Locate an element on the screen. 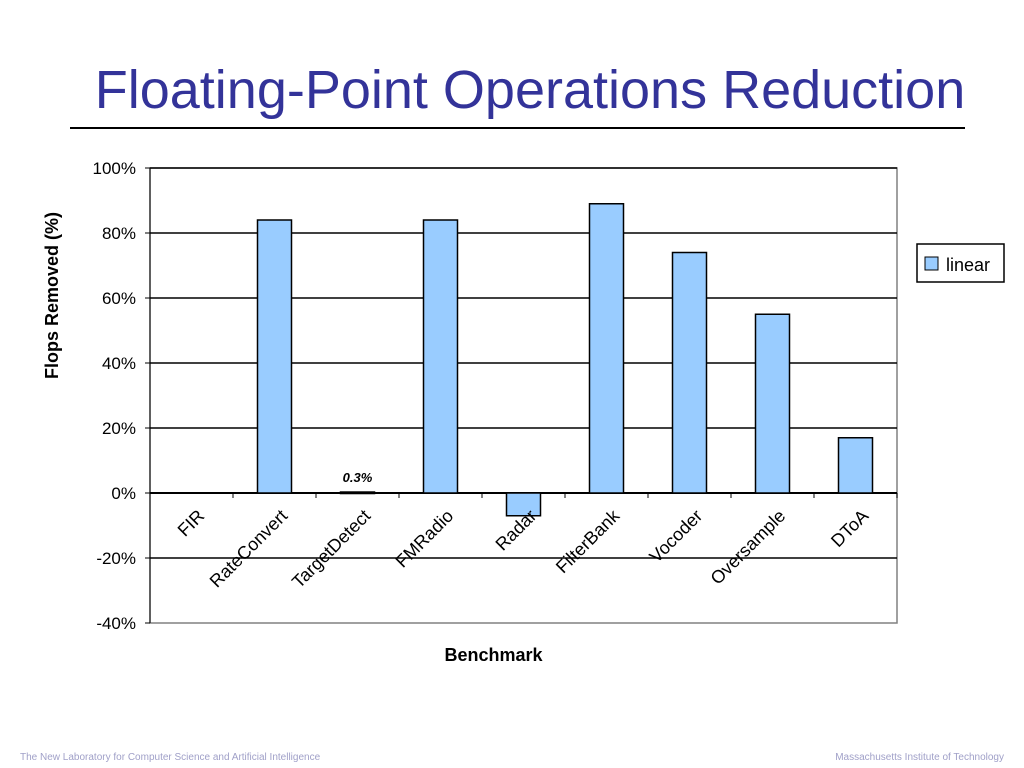  footer-right-text: Massachusetts Institute of Technology is located at coordinates (919, 757).